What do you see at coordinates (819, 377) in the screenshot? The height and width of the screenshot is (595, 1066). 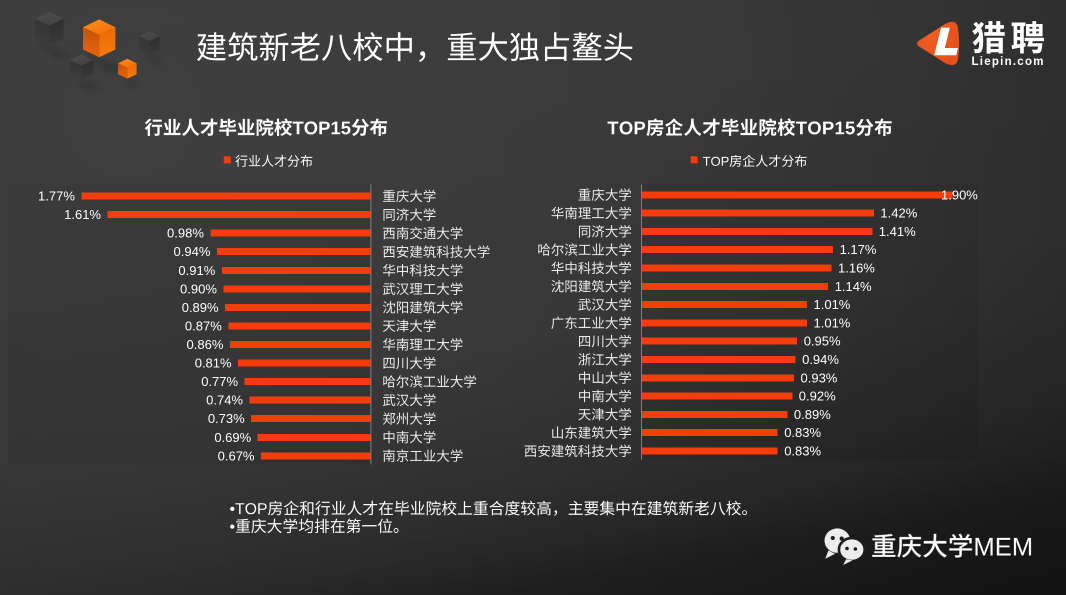 I see `svg-text: 0.93%` at bounding box center [819, 377].